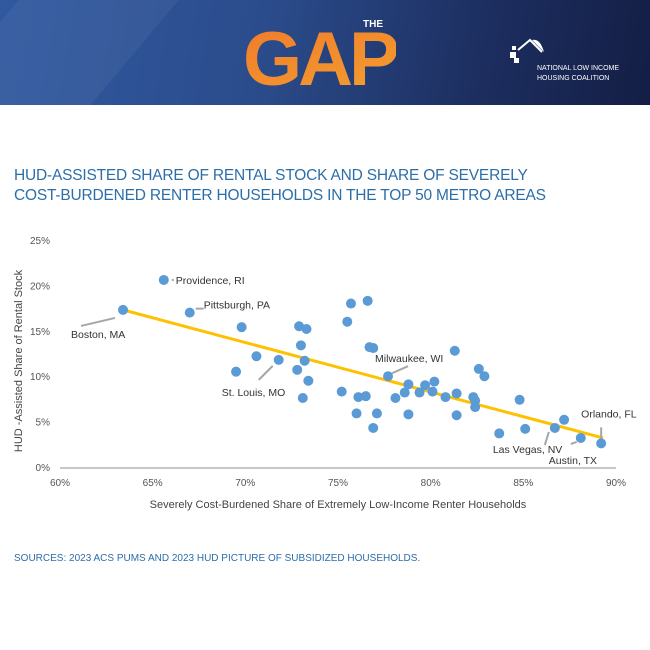  What do you see at coordinates (210, 281) in the screenshot?
I see `point-label: Providence, RI` at bounding box center [210, 281].